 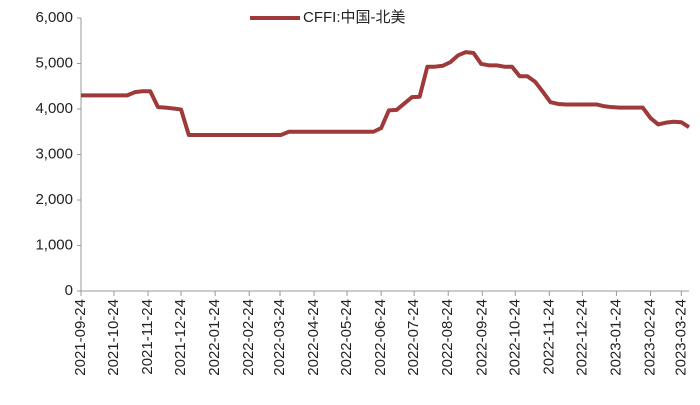 I want to click on y-tick-label: 2,000, so click(x=54, y=199).